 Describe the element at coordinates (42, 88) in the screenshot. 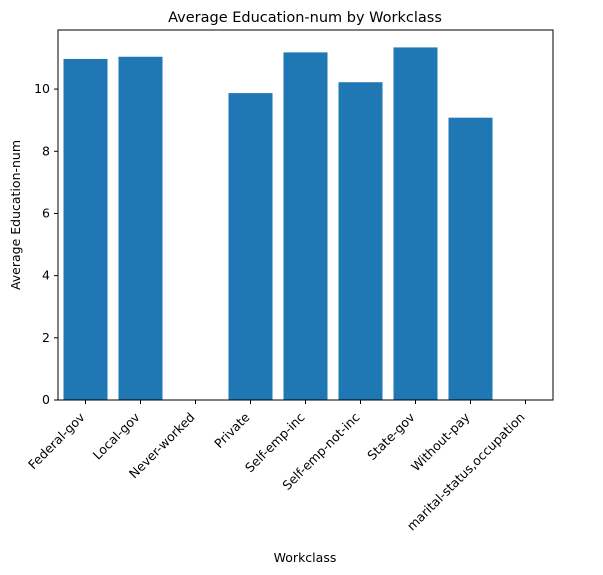

I see `y-tick-label: 10` at that location.